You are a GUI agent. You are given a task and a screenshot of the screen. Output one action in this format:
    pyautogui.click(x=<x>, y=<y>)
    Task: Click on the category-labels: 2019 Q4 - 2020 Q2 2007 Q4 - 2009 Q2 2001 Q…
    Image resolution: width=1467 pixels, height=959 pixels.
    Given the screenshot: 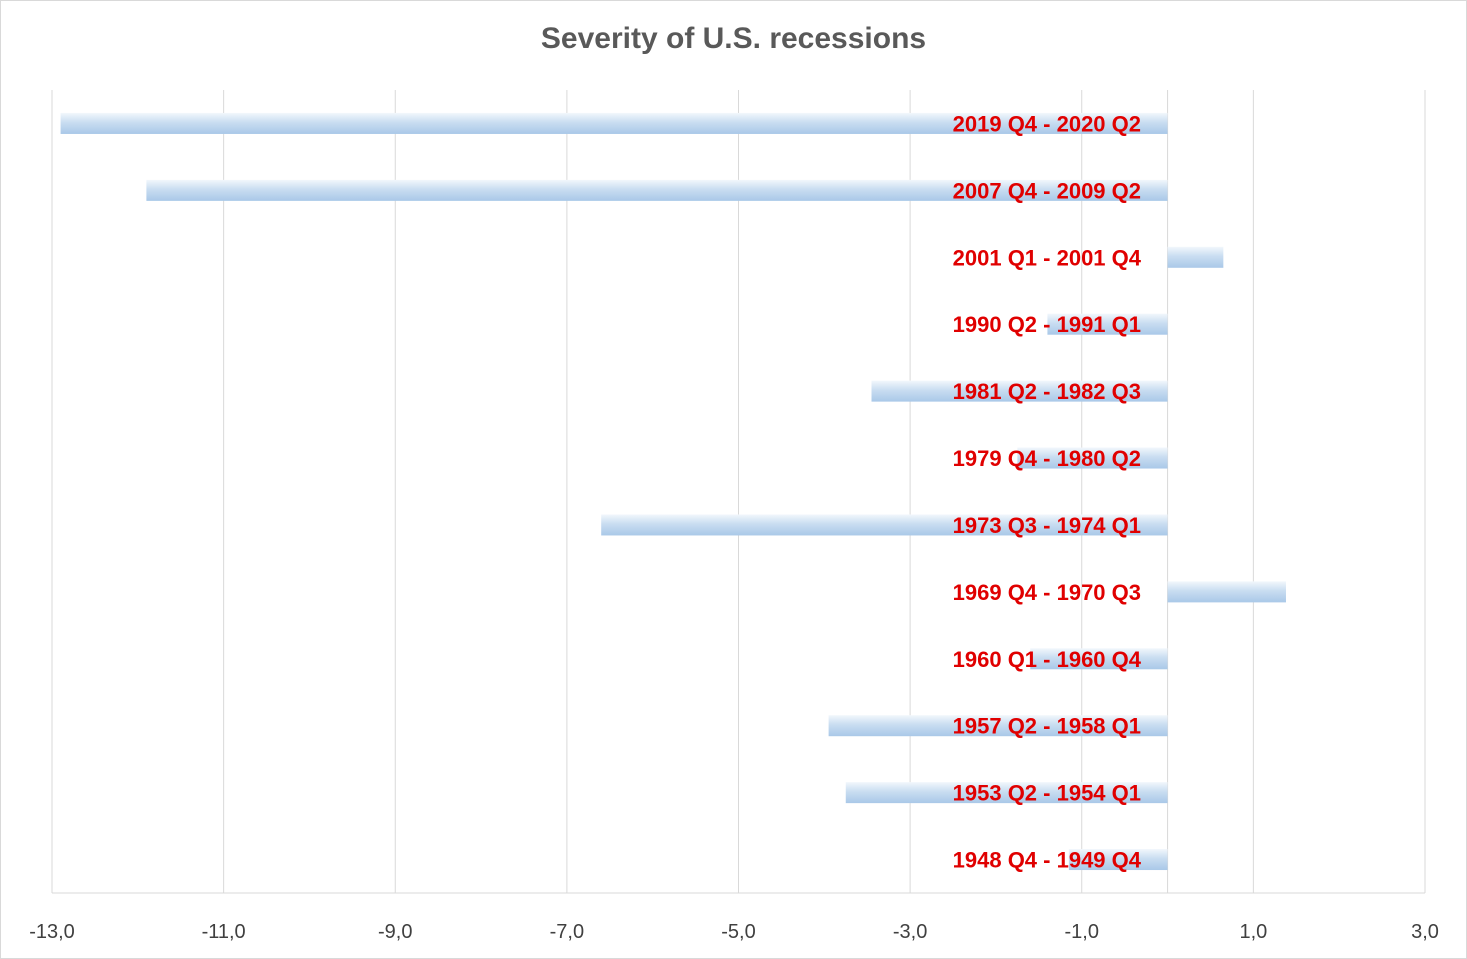 What is the action you would take?
    pyautogui.click(x=1047, y=491)
    